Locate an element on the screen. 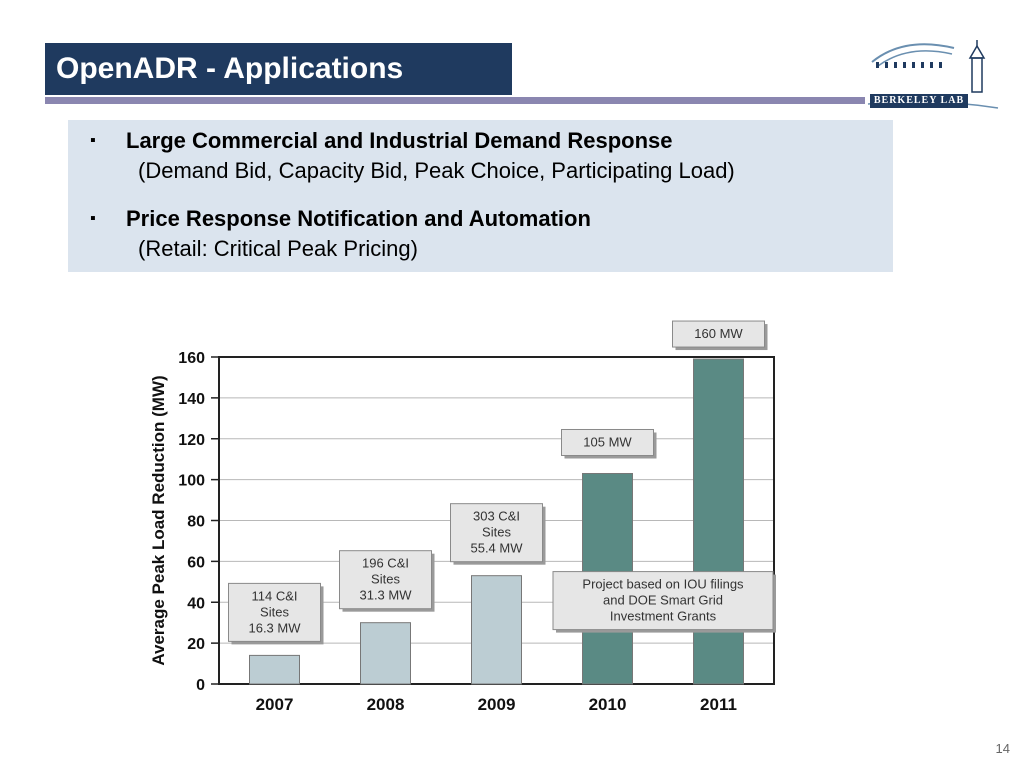 Image resolution: width=1024 pixels, height=768 pixels. x-tick-label: 2008 is located at coordinates (386, 704).